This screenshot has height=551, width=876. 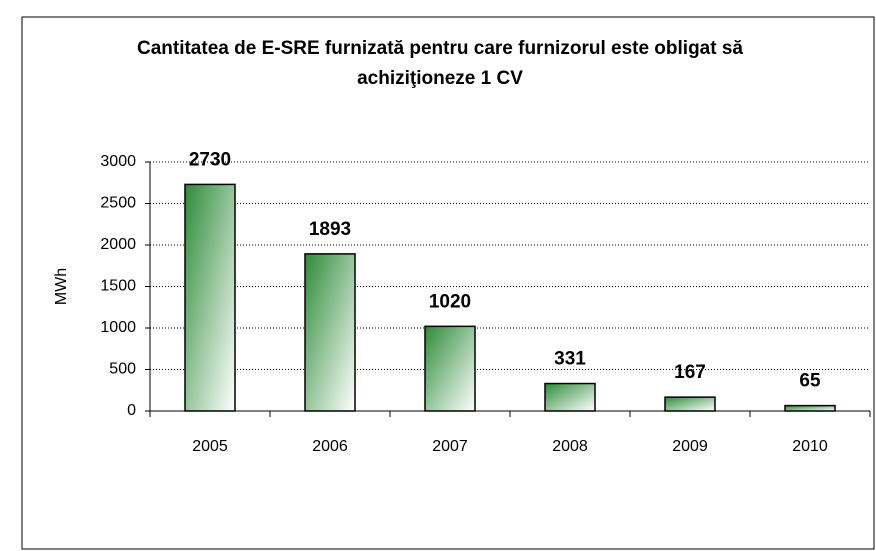 What do you see at coordinates (210, 446) in the screenshot?
I see `x-tick-label: 2005` at bounding box center [210, 446].